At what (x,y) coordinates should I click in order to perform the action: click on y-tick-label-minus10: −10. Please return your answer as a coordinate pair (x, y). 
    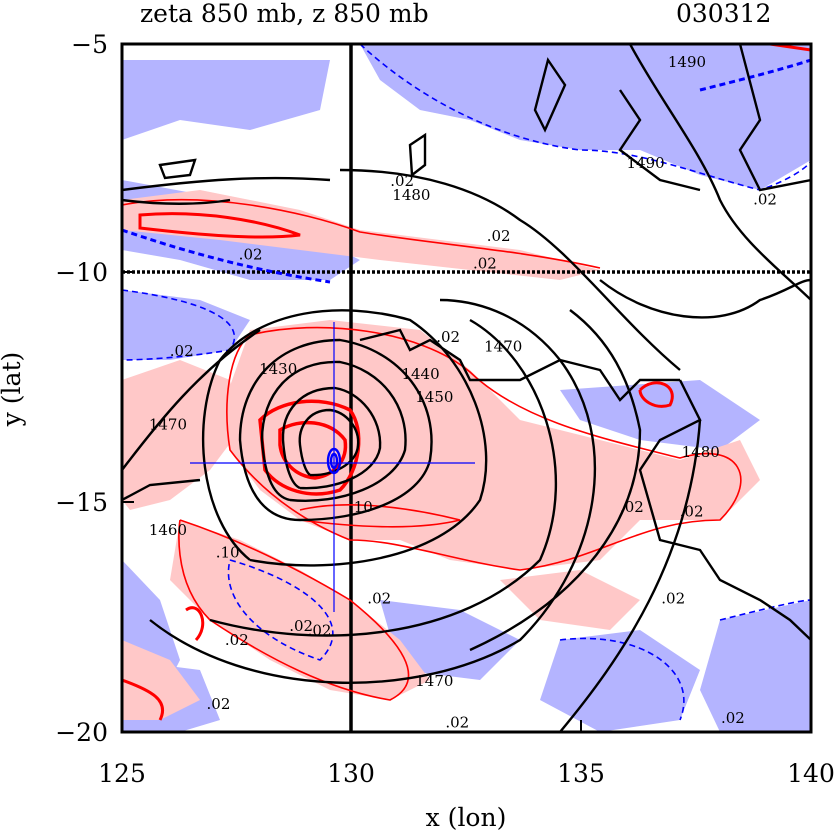
    Looking at the image, I should click on (81, 272).